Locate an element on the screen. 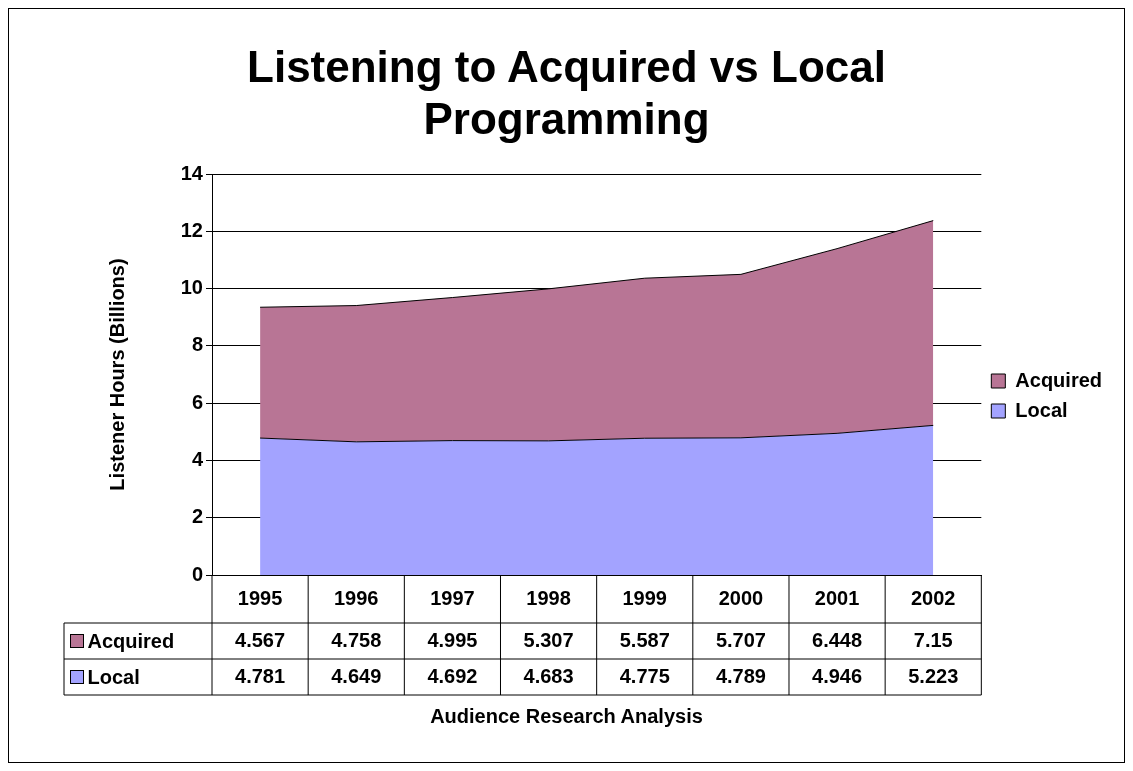  text: Audience Research Analysis is located at coordinates (566, 716).